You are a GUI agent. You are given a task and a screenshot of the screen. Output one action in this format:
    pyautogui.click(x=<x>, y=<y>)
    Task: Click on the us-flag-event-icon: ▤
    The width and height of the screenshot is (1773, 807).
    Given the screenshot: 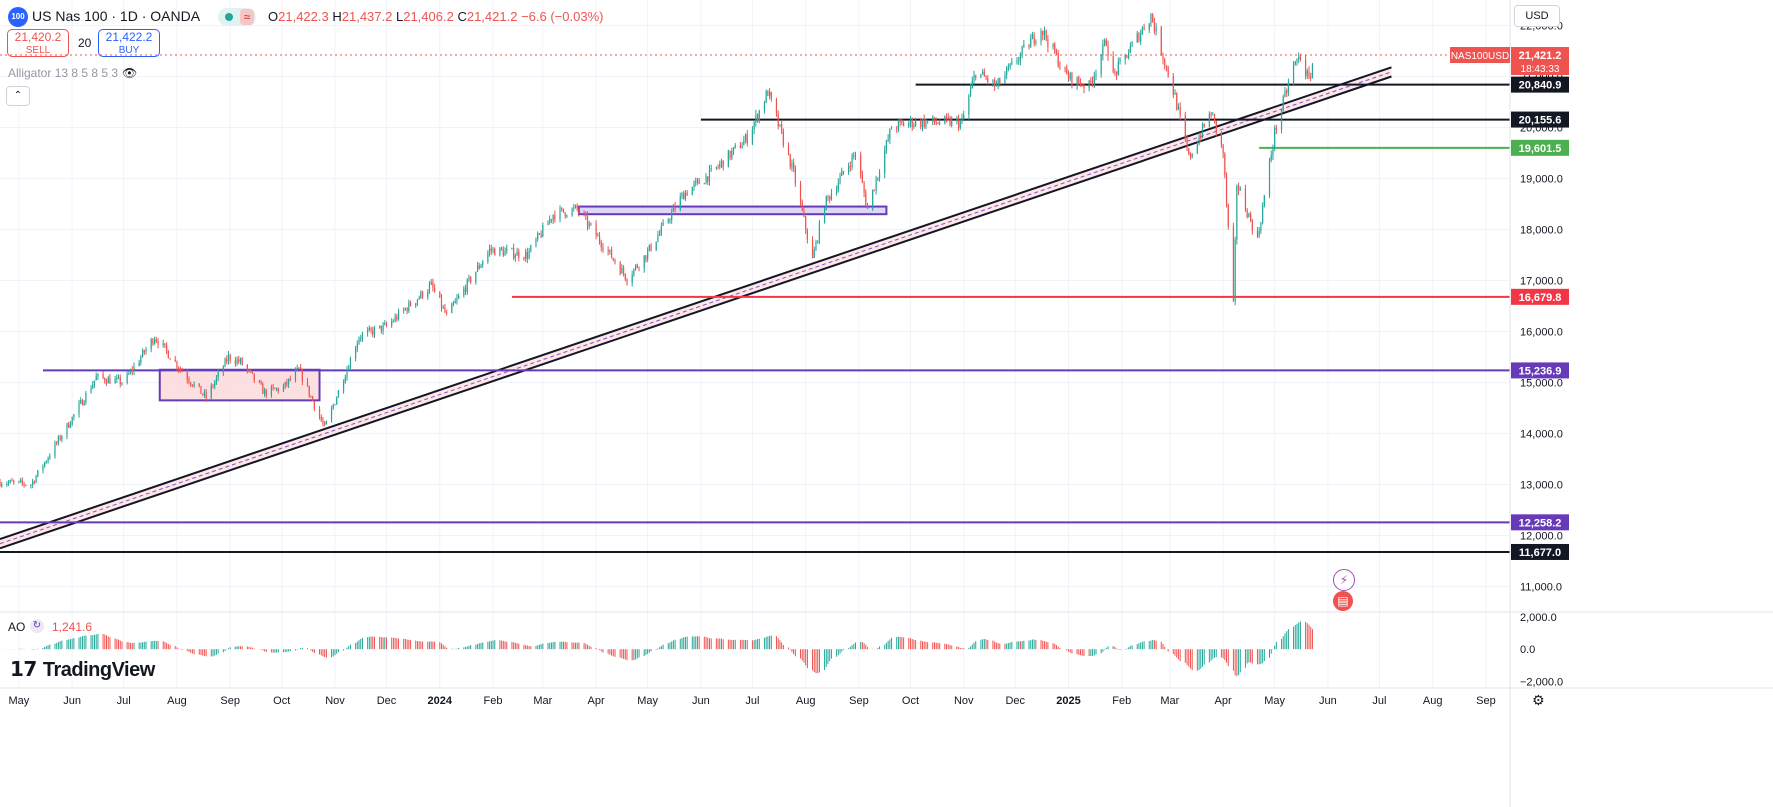 What is the action you would take?
    pyautogui.click(x=1343, y=601)
    